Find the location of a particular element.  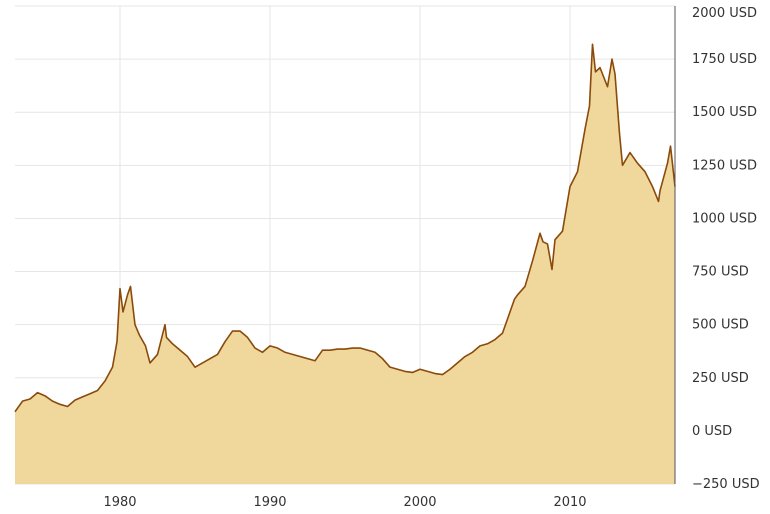

x-tick-label: 2000 is located at coordinates (419, 502).